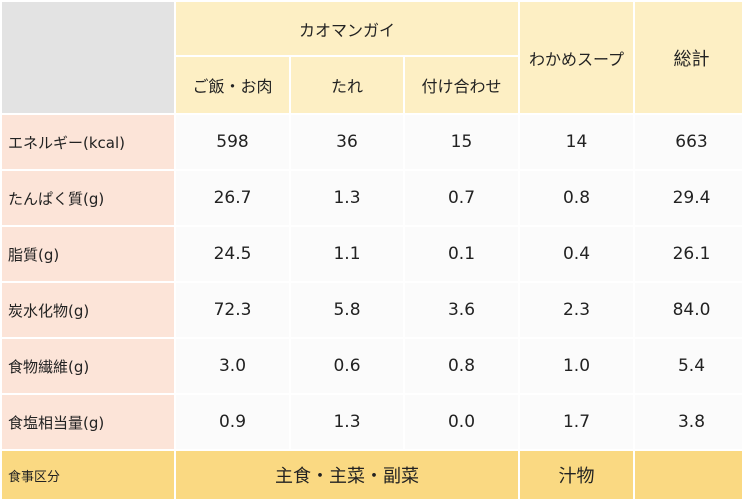 This screenshot has width=742, height=501. I want to click on table-cell: 72.3, so click(232, 310).